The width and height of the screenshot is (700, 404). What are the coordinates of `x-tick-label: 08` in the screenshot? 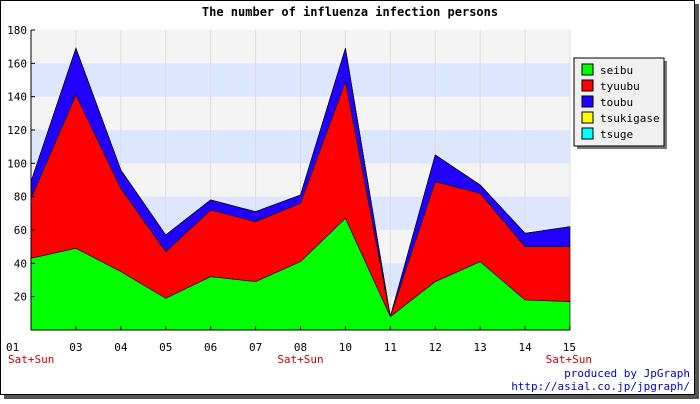 It's located at (300, 347).